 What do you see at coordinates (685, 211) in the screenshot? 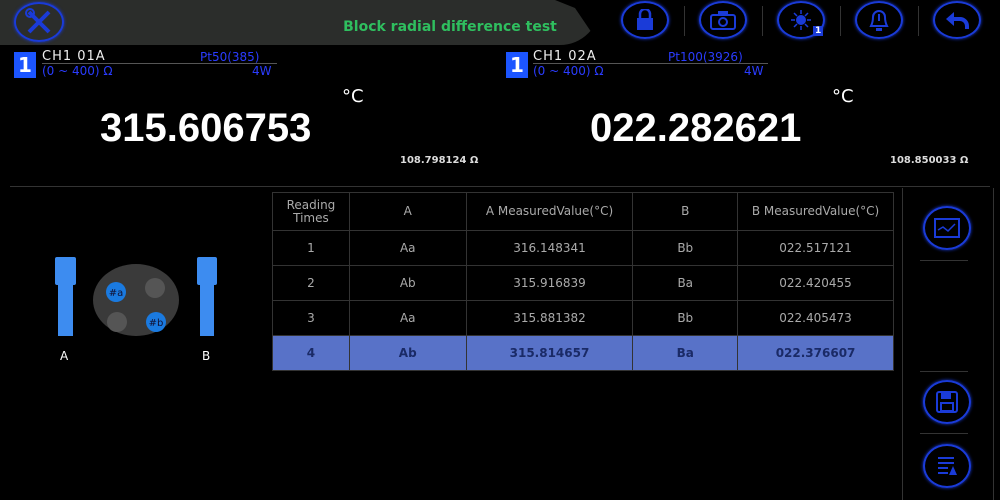
I see `col-b: B` at bounding box center [685, 211].